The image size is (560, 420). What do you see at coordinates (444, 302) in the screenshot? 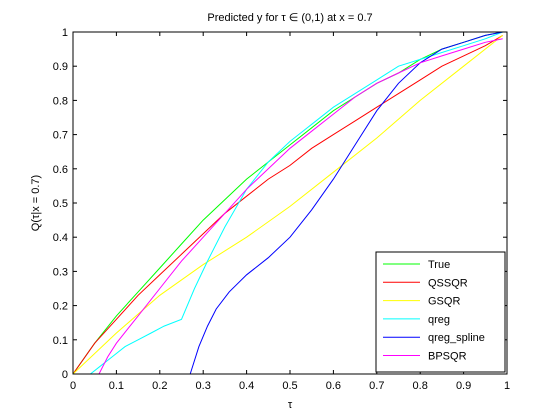
I see `legend-label: GSQR` at bounding box center [444, 302].